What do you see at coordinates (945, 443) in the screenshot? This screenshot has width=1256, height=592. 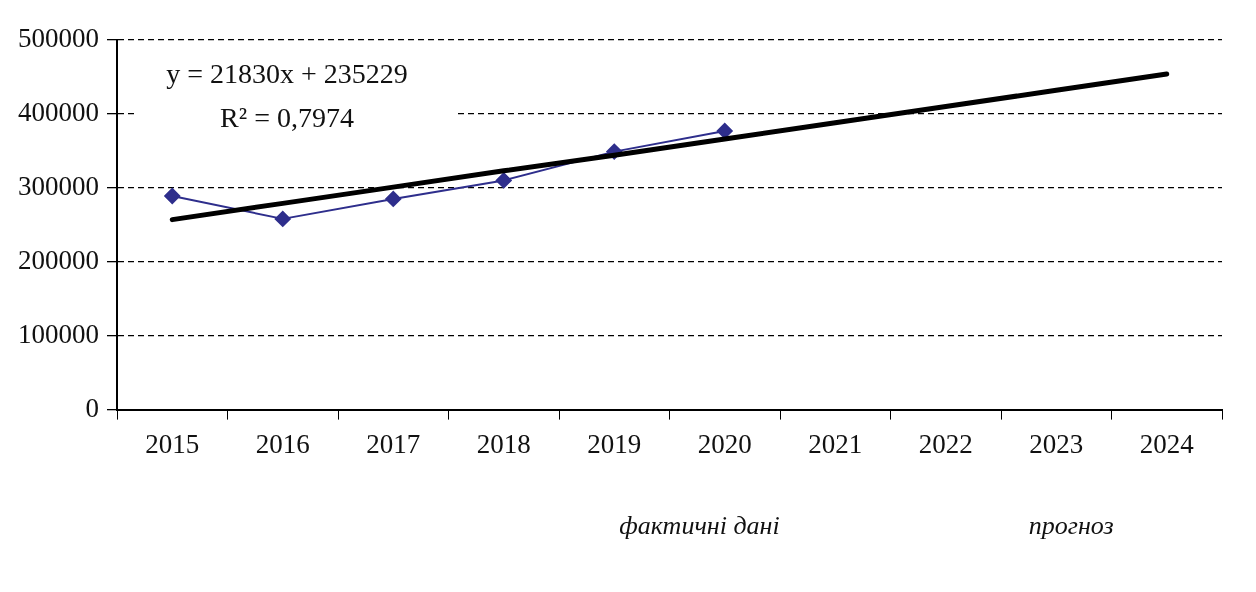 I see `x-tick-label: 2022` at bounding box center [945, 443].